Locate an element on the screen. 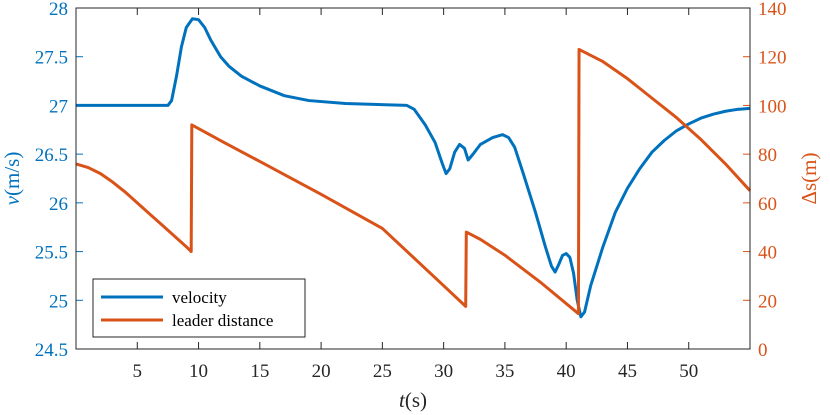 Image resolution: width=830 pixels, height=415 pixels. x-axis-title: t(s) is located at coordinates (413, 400).